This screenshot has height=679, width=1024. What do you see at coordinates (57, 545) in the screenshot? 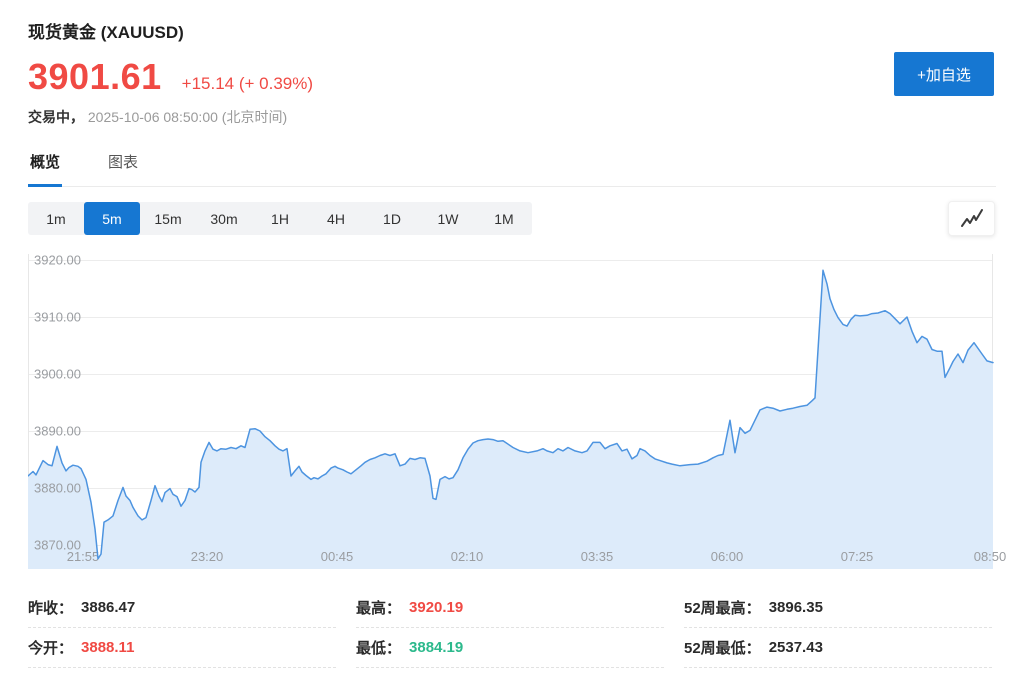
I see `y-axis-label: 3870.00` at bounding box center [57, 545].